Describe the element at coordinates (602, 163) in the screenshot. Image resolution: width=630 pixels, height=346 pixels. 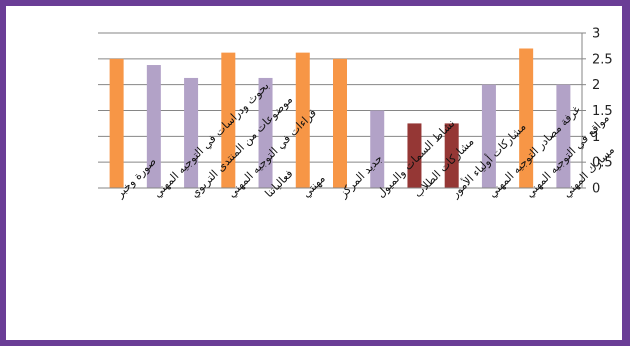
I see `y-tick-label: 0.5` at that location.